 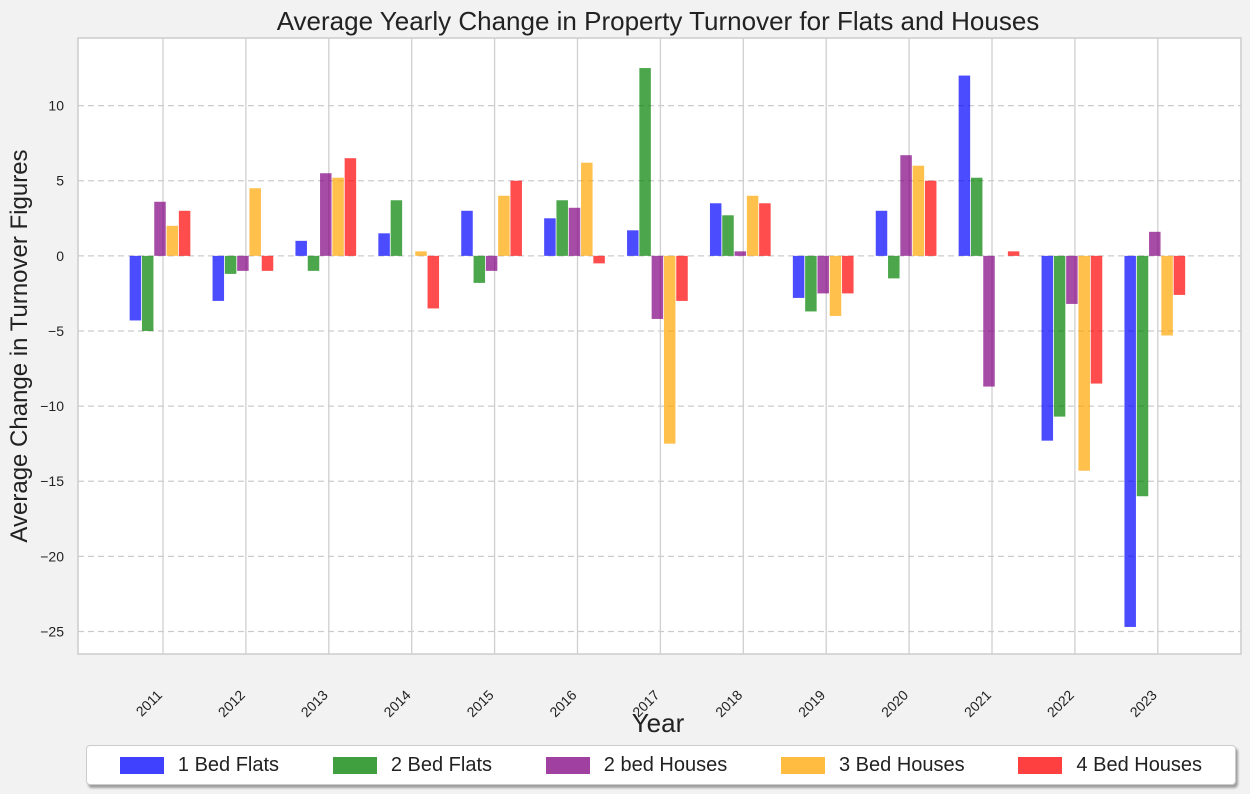 I want to click on y-tick-label: −15, so click(x=52, y=481).